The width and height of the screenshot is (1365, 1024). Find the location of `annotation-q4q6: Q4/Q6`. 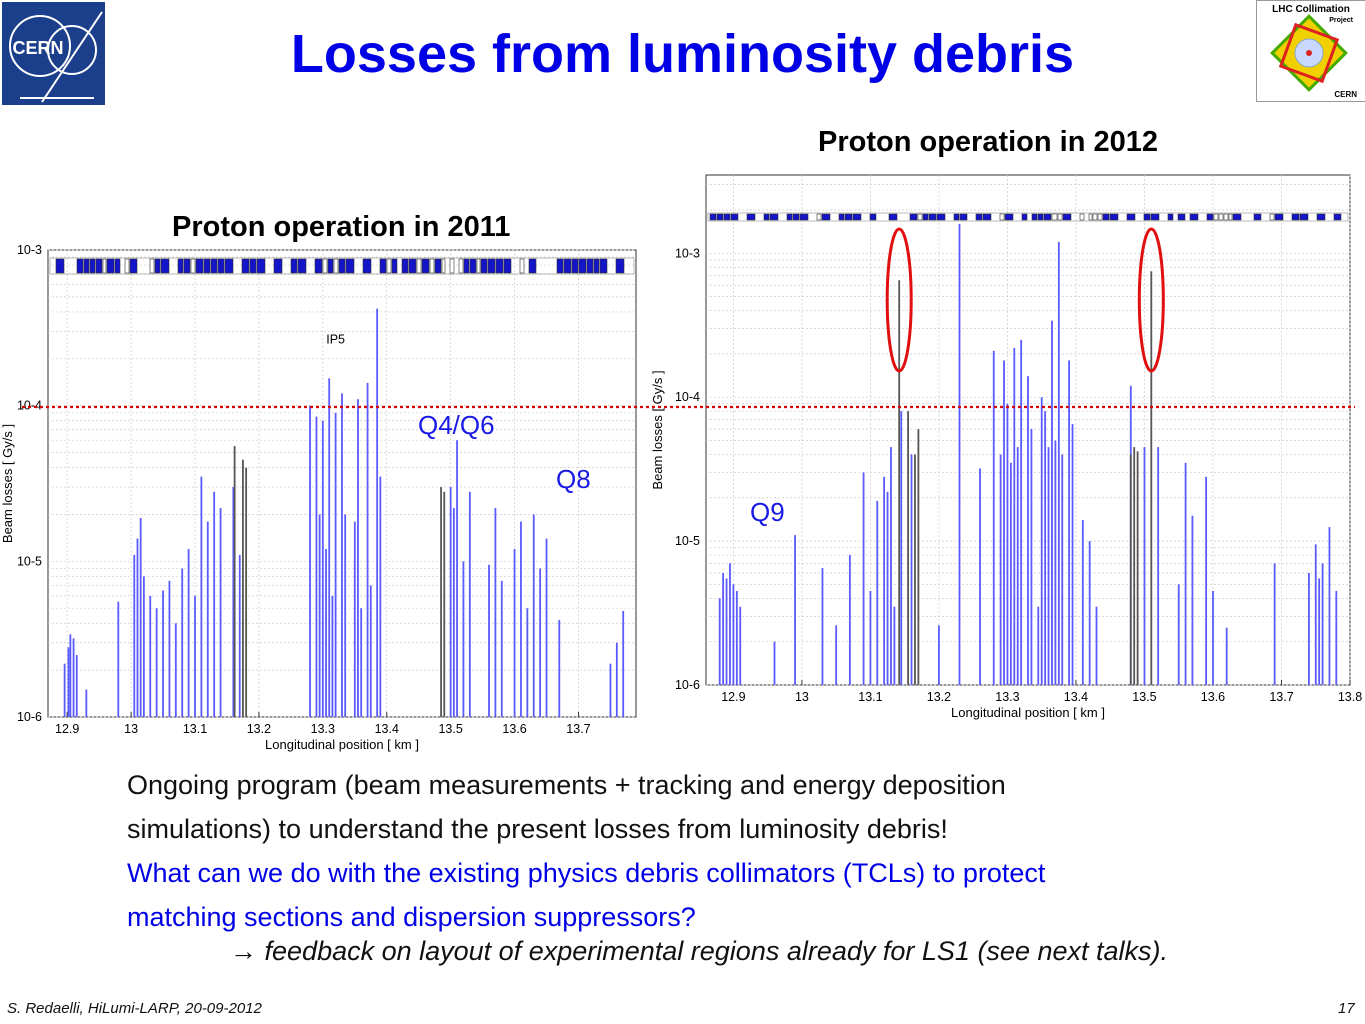

annotation-q4q6: Q4/Q6 is located at coordinates (456, 425).